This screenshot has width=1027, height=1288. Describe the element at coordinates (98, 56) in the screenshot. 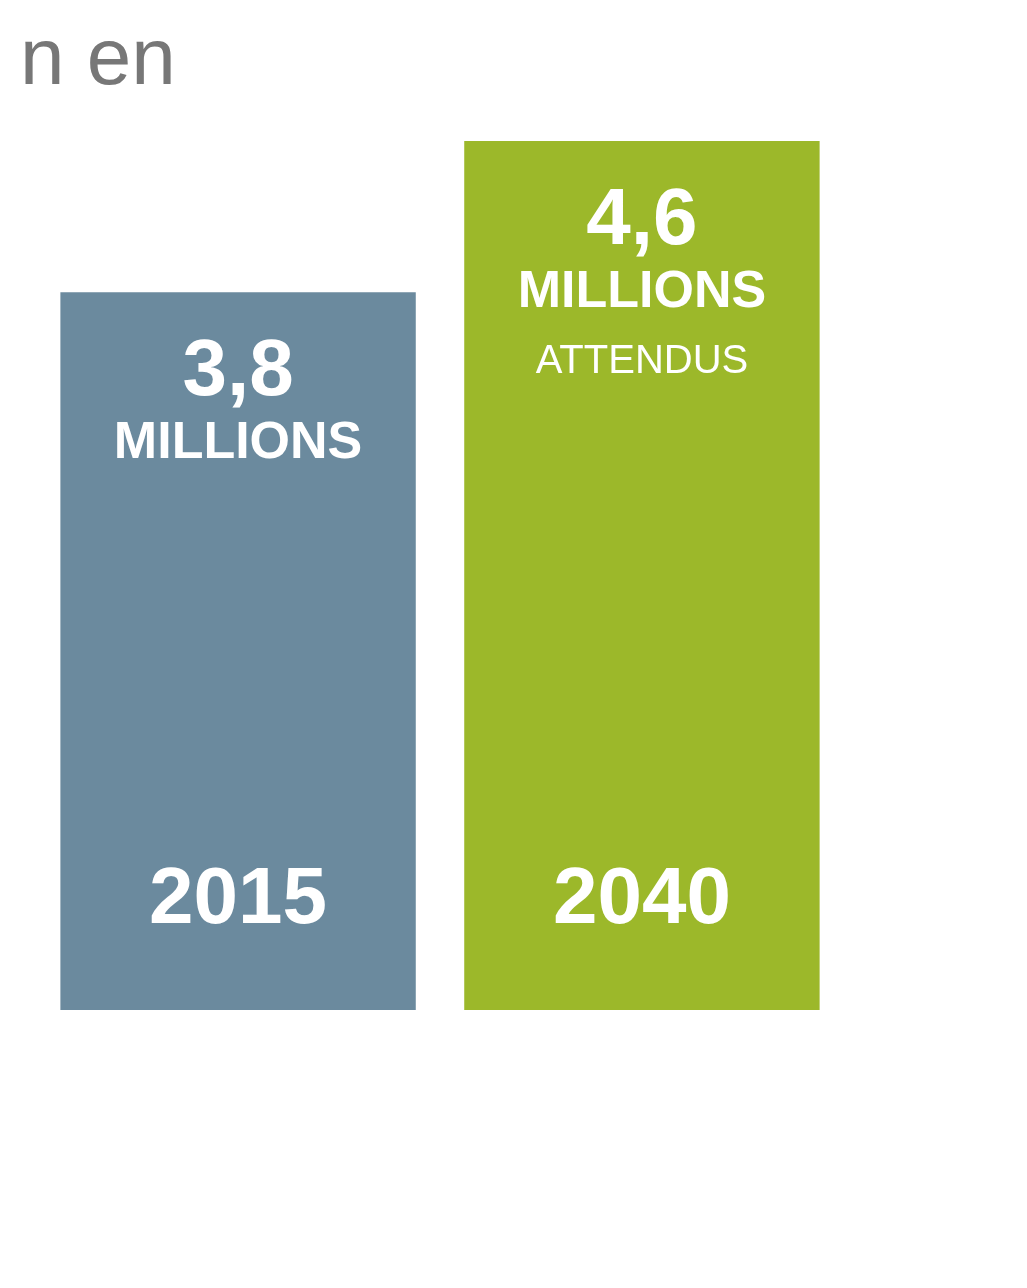

I see `chart-title: n en` at that location.